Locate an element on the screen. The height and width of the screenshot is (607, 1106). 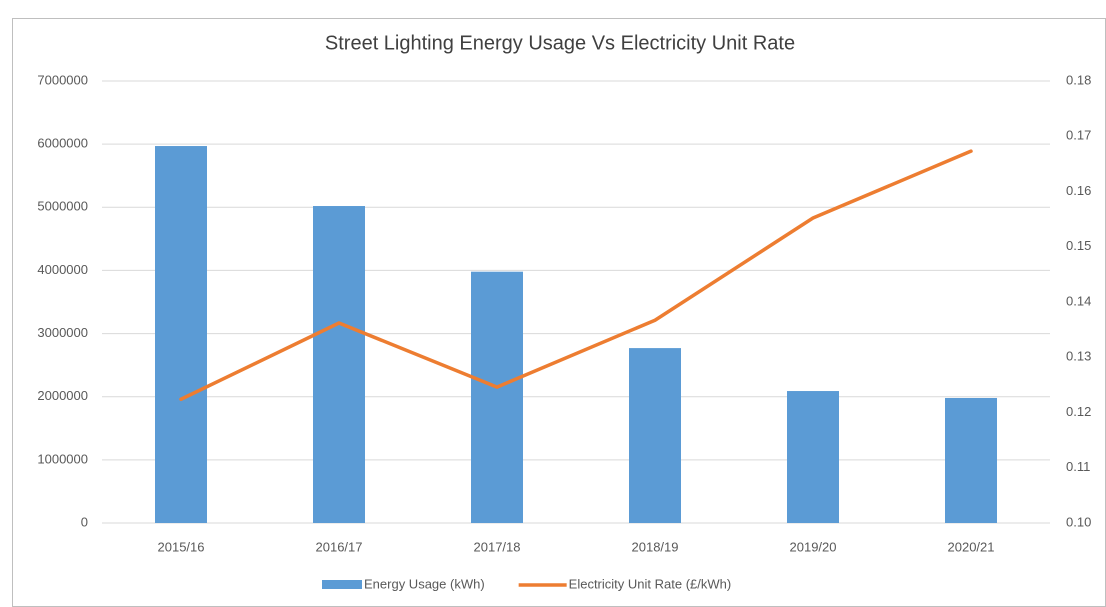
y2-tick-label: 0.17 is located at coordinates (1078, 135).